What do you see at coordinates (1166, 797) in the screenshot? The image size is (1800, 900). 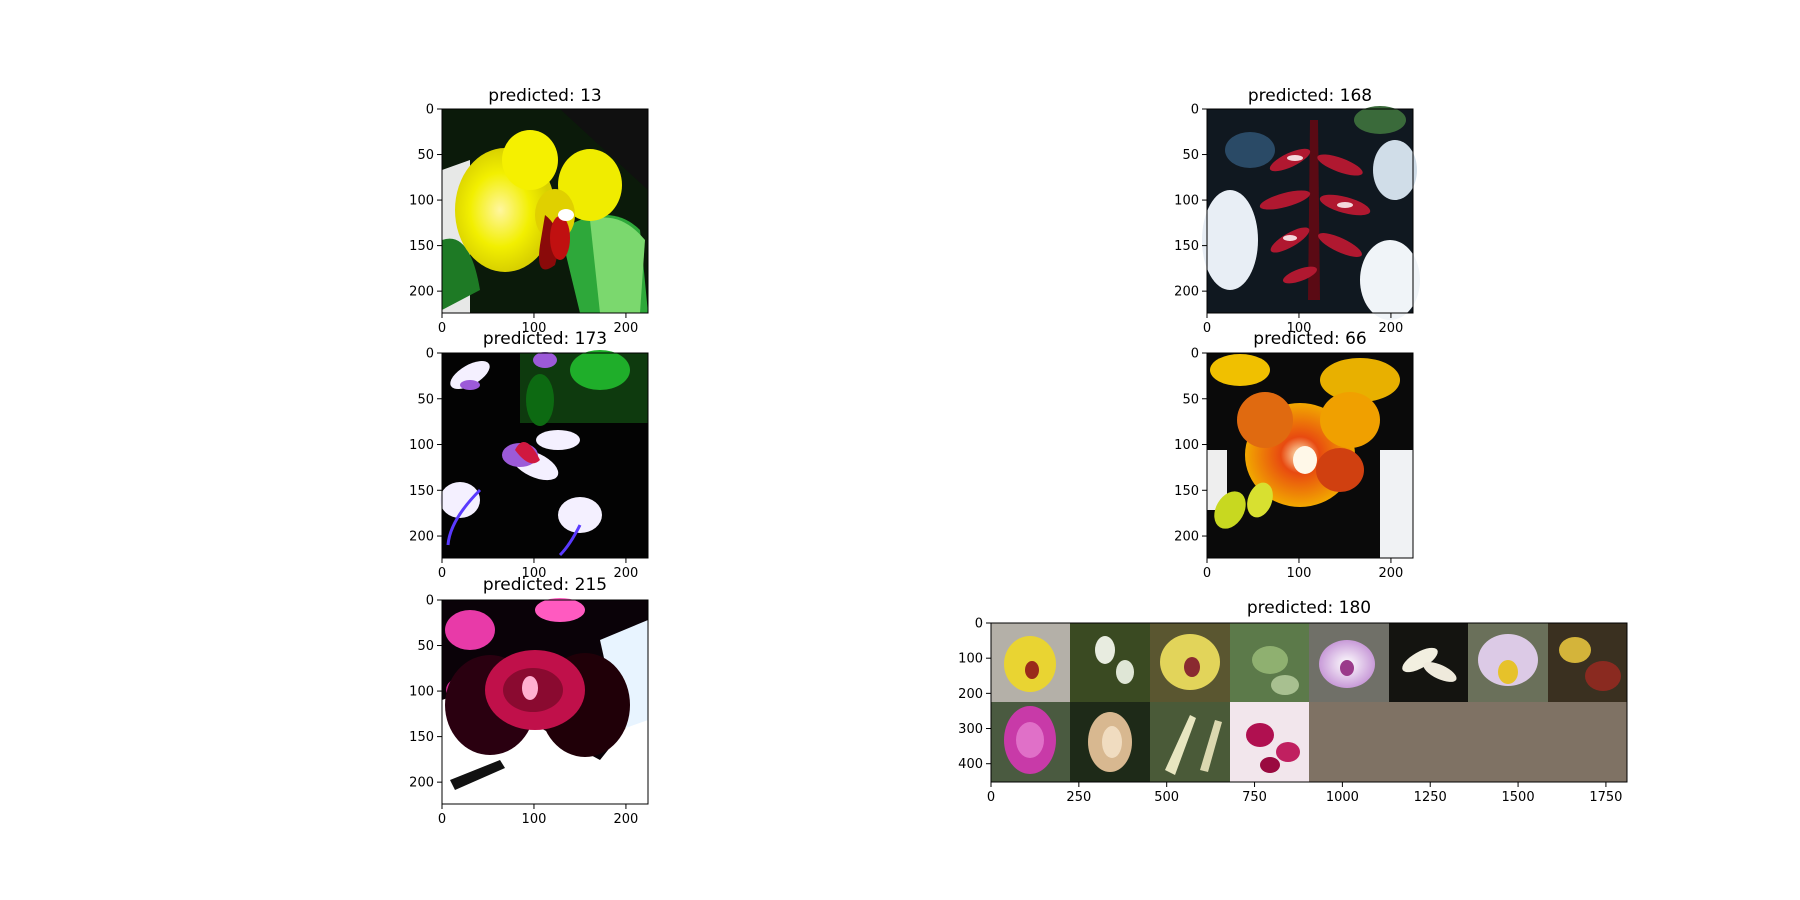 I see `x-tick-label: 500` at bounding box center [1166, 797].